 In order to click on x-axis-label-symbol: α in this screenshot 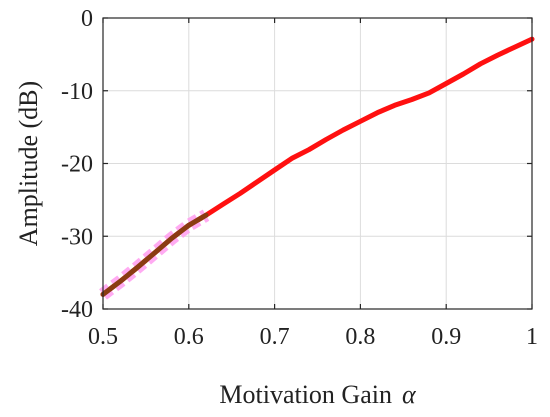, I will do `click(409, 394)`.